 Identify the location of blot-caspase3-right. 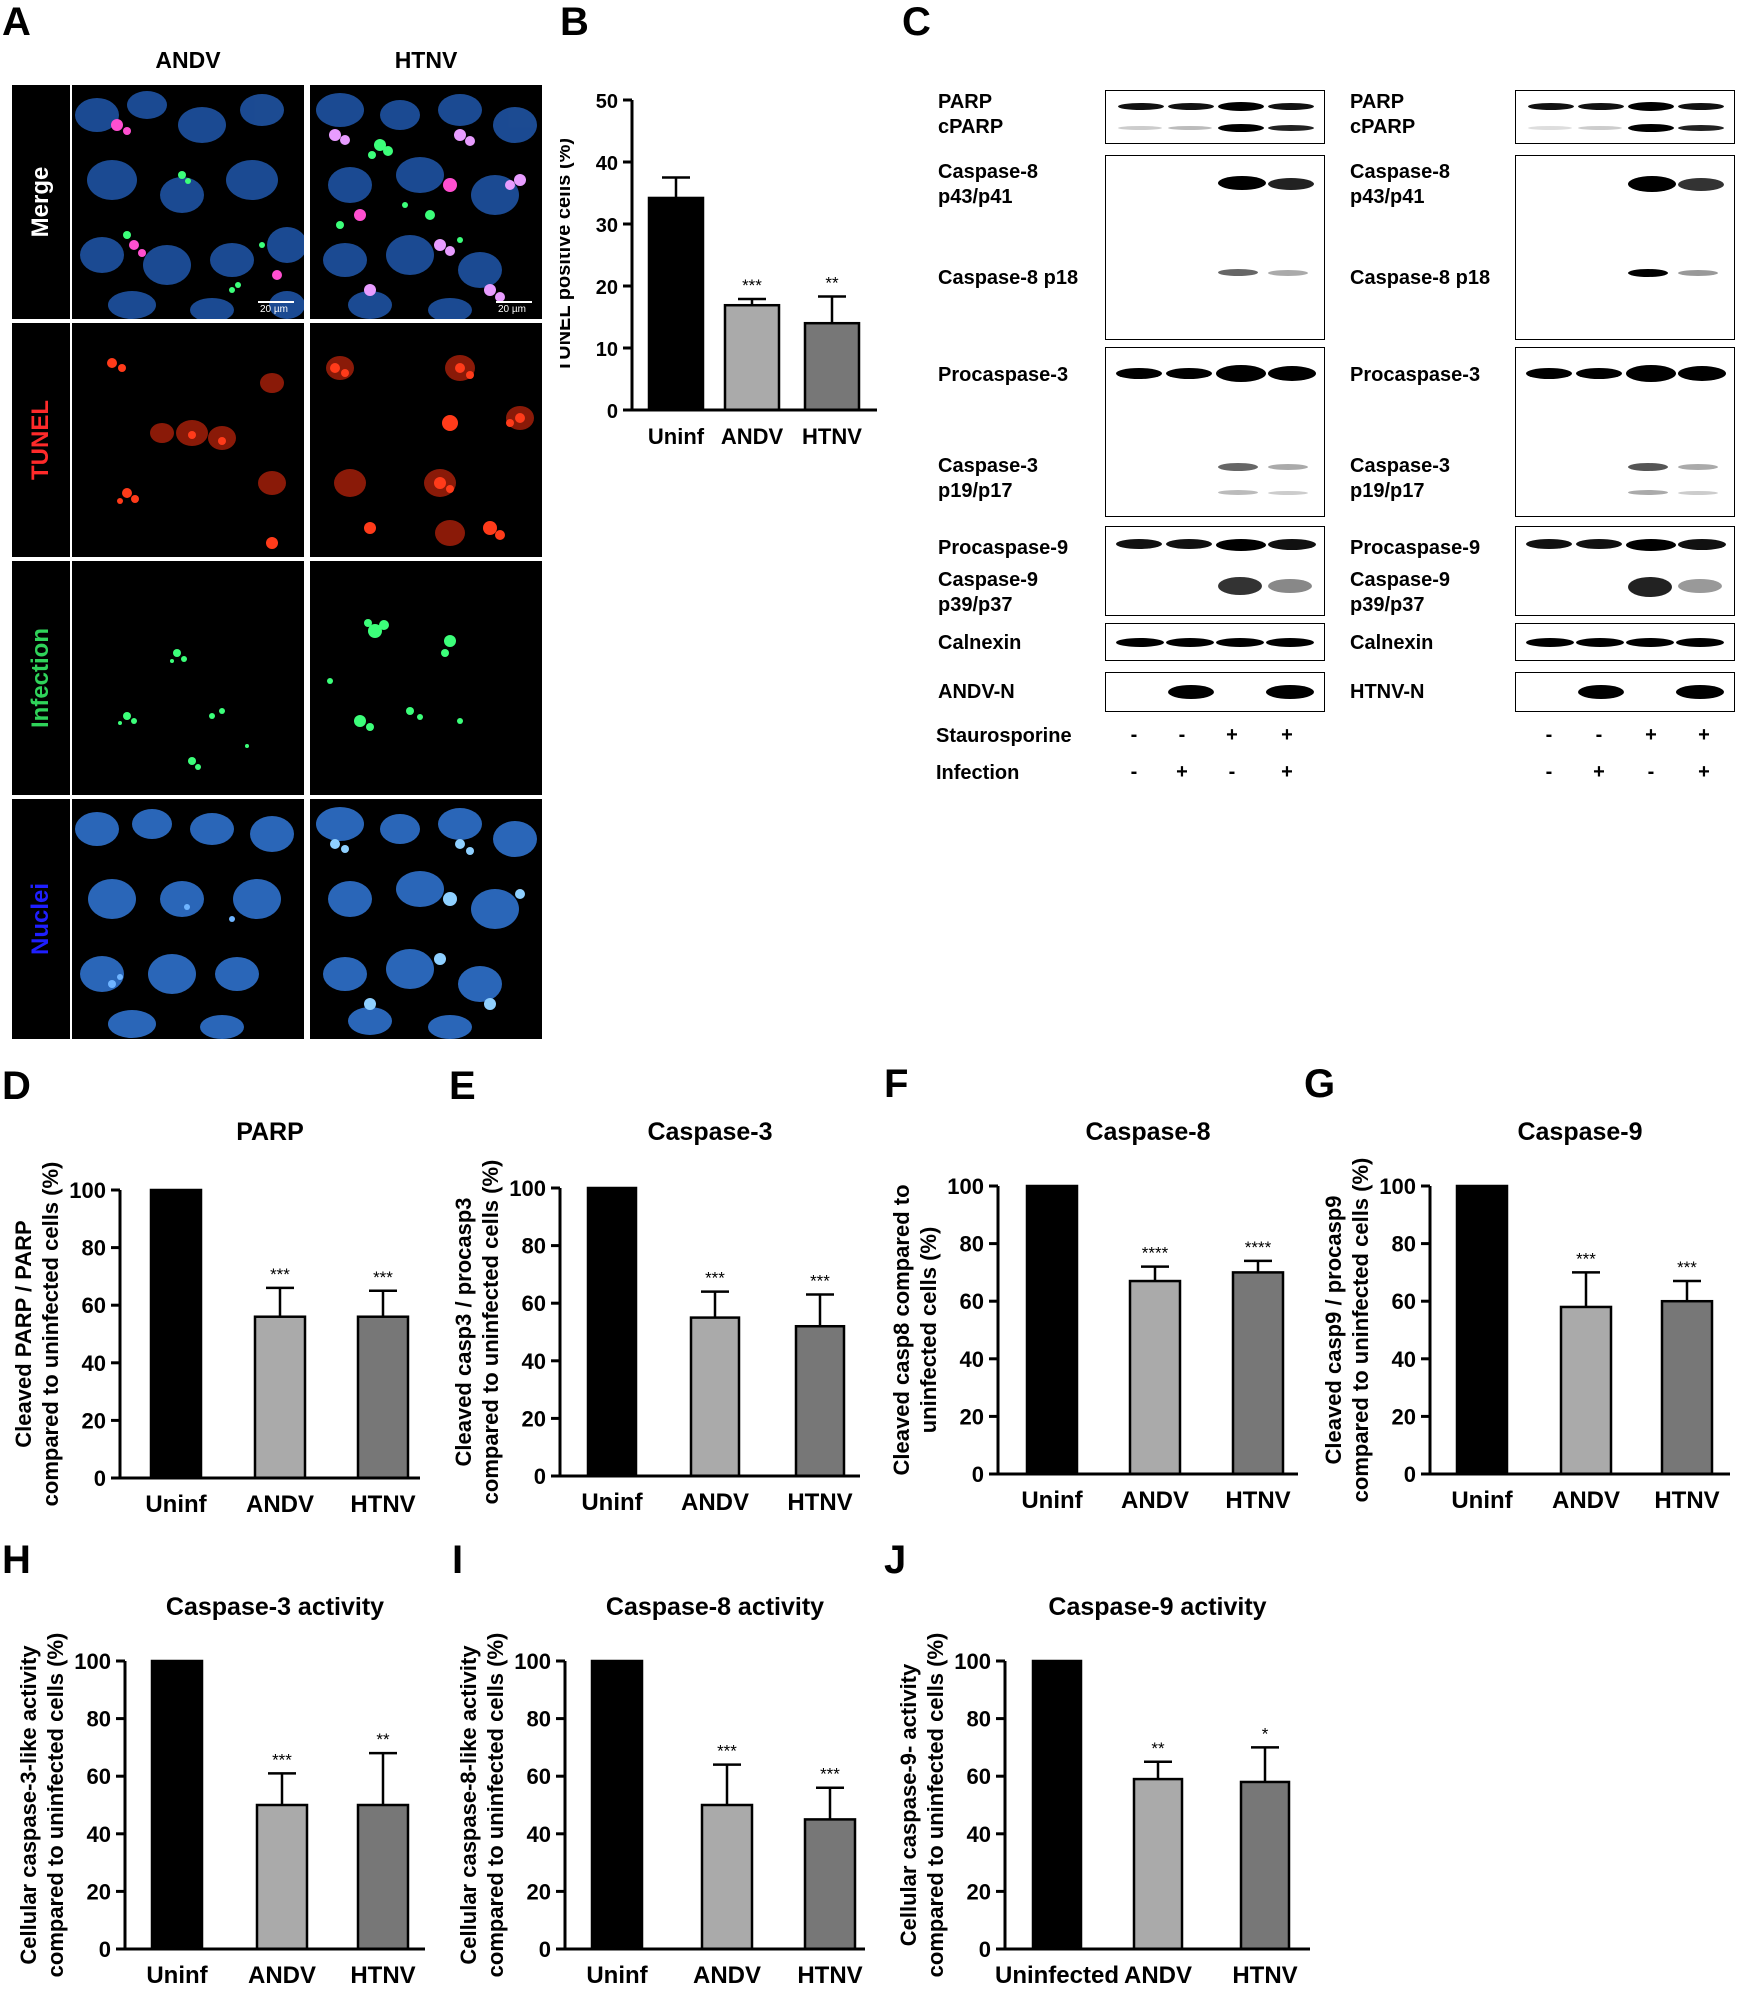
(1625, 432).